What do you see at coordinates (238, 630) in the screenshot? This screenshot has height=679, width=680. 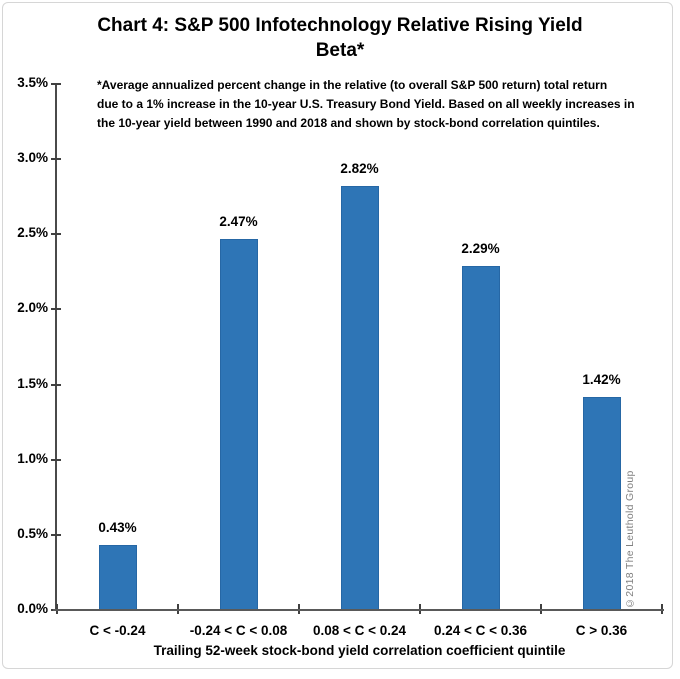 I see `x-category-label: -0.24 < C < 0.08` at bounding box center [238, 630].